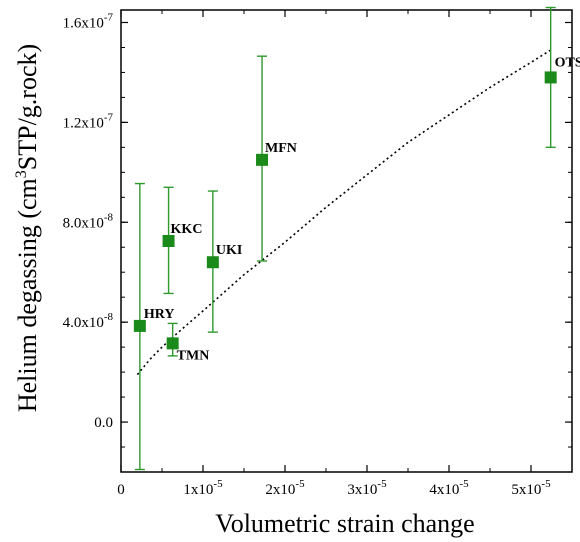 Image resolution: width=580 pixels, height=542 pixels. Describe the element at coordinates (193, 355) in the screenshot. I see `point-label-tmn: TMN` at that location.